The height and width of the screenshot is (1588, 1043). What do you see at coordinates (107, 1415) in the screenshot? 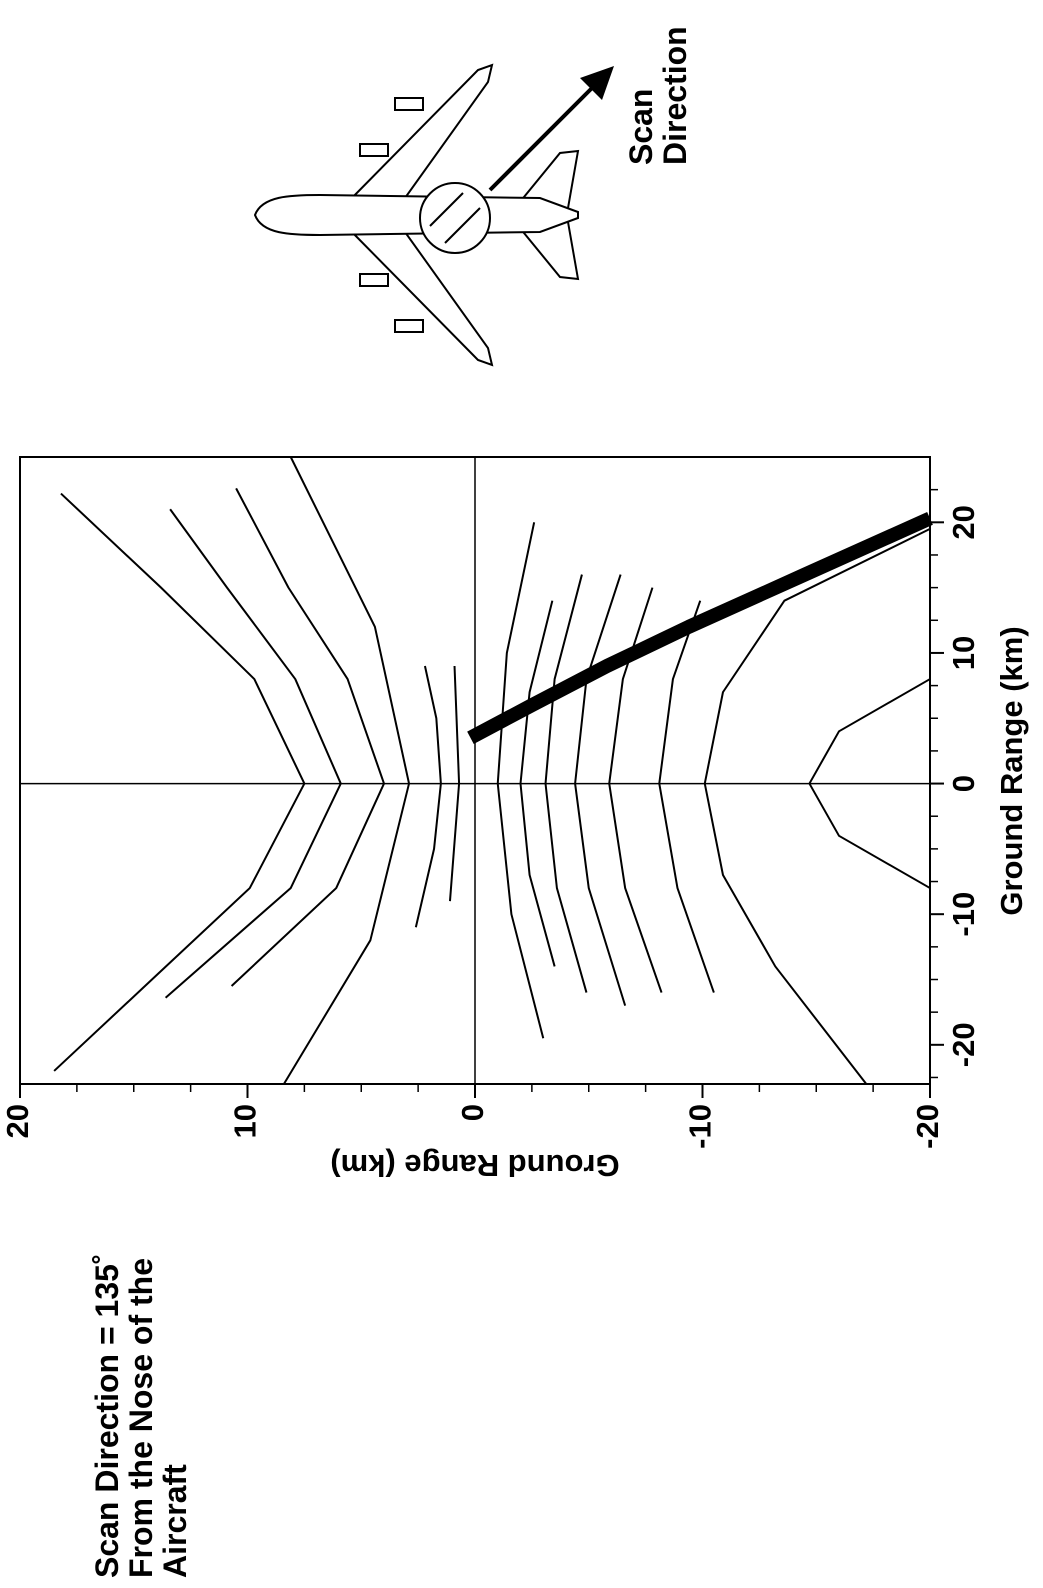
I see `annotation: Scan Direction = 135˚` at bounding box center [107, 1415].